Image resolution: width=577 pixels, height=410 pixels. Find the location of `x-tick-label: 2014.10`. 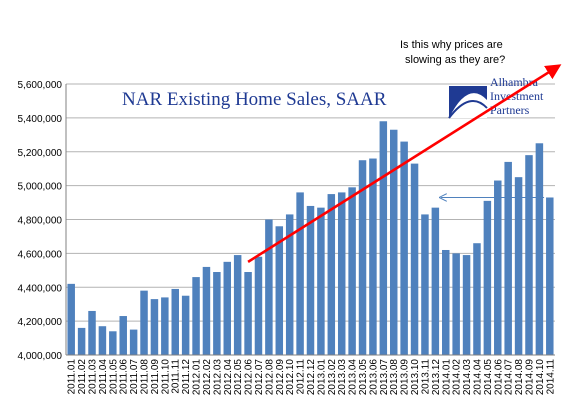

x-tick-label: 2014.10 is located at coordinates (540, 377).